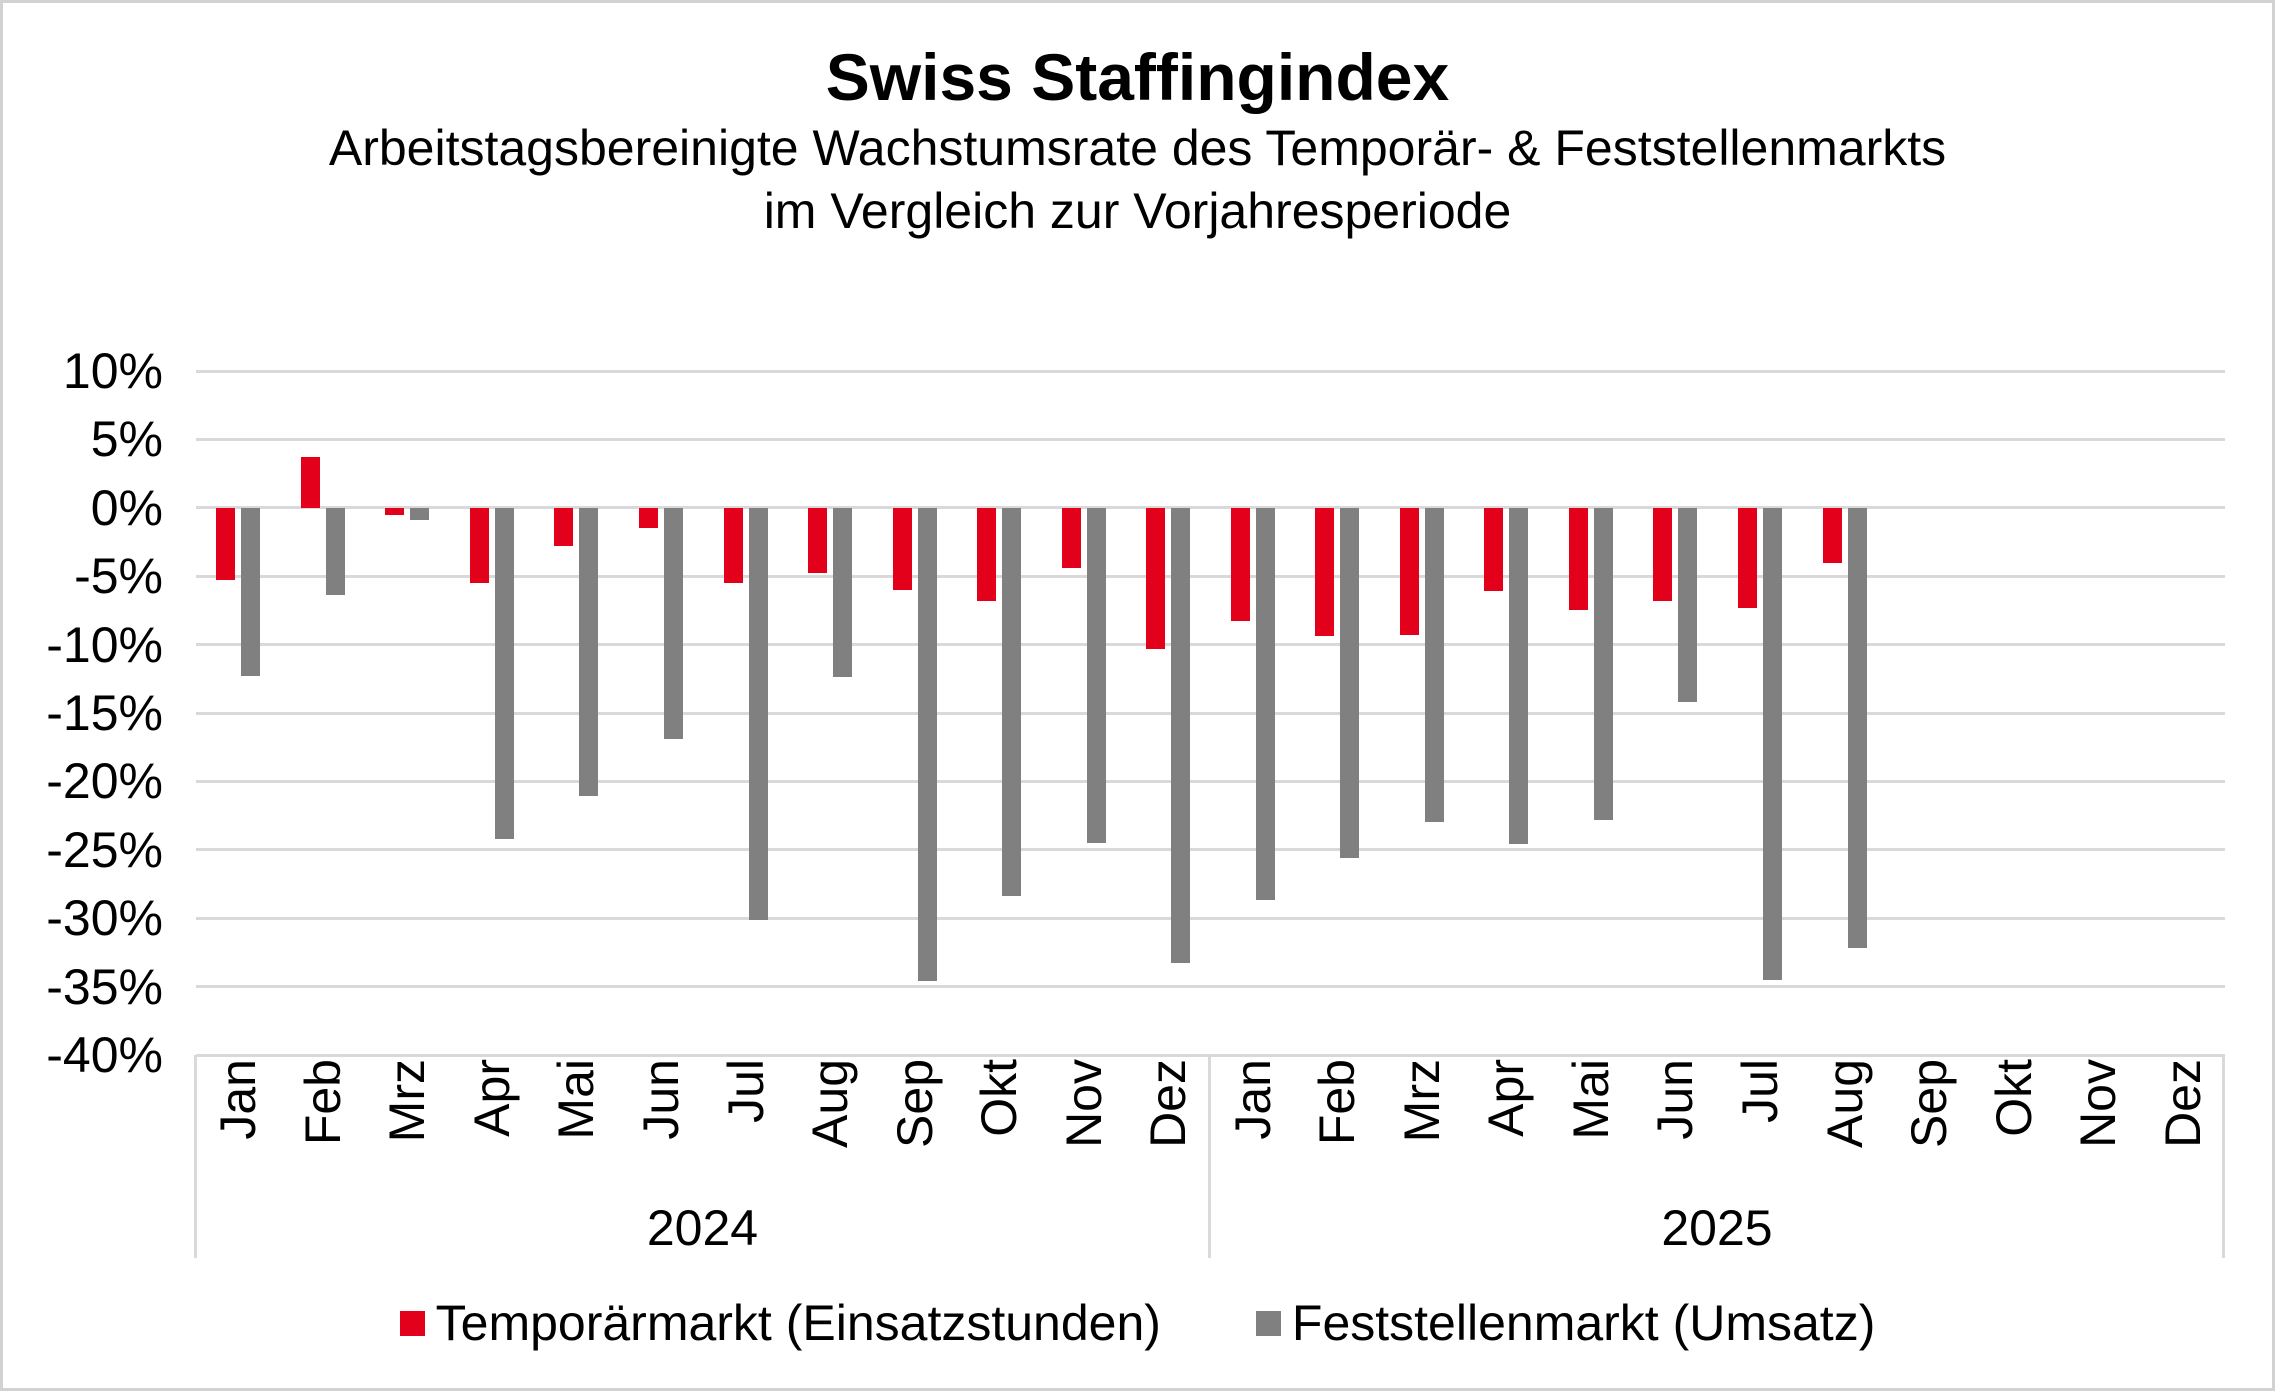 This screenshot has width=2275, height=1391. Describe the element at coordinates (1210, 645) in the screenshot. I see `gridline--10pct` at that location.